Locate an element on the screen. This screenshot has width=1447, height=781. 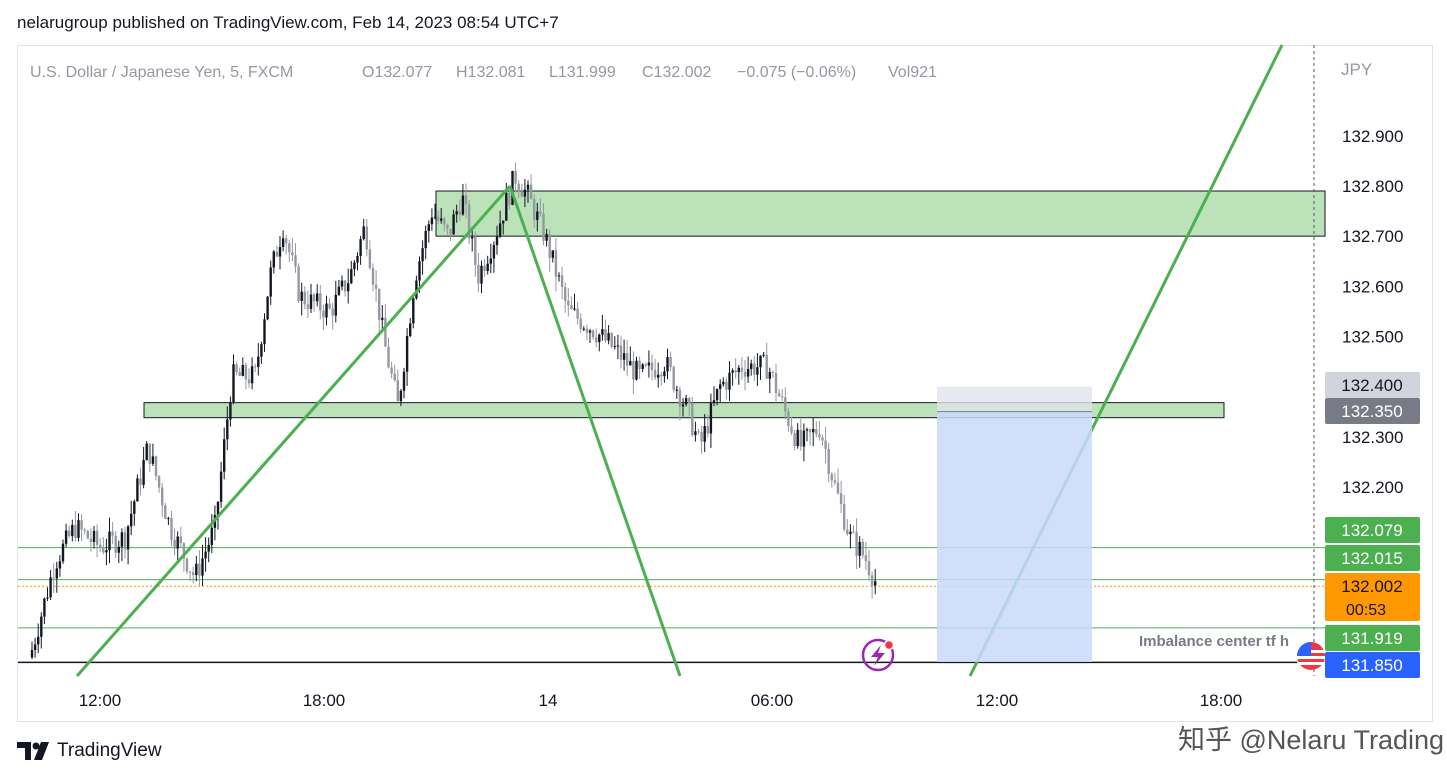
price-label-value: 132.400 is located at coordinates (1371, 385).